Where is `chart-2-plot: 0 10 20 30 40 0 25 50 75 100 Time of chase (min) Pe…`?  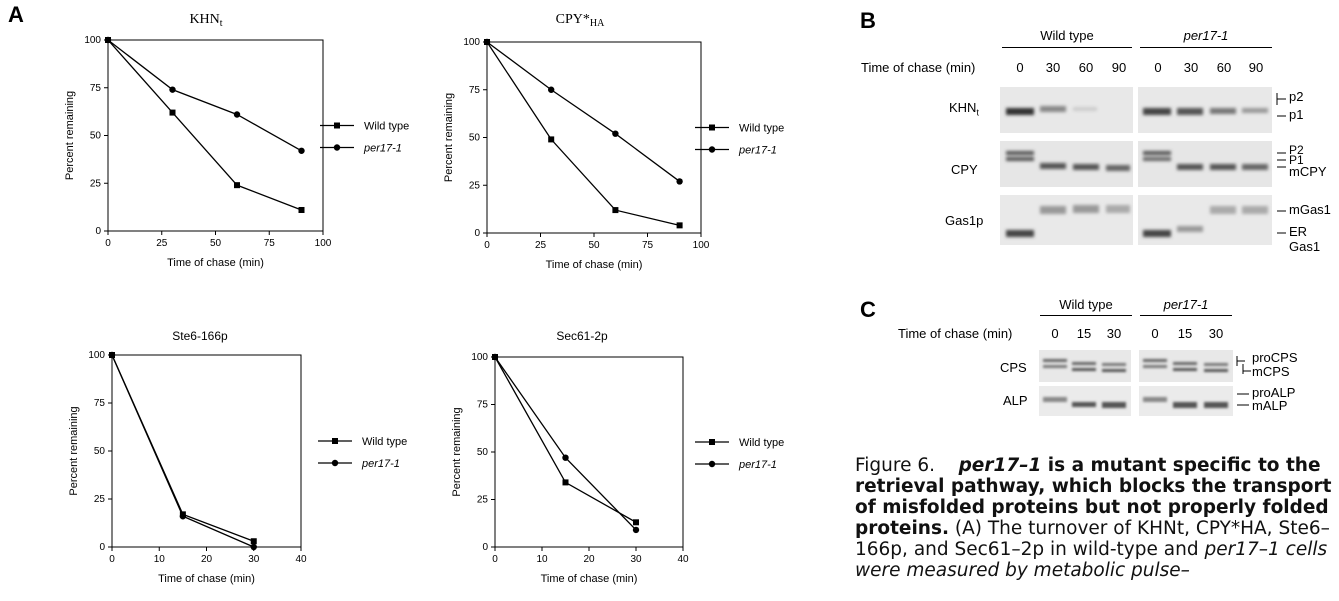 chart-2-plot: 0 10 20 30 40 0 25 50 75 100 Time of chase (min) Pe… is located at coordinates (237, 467).